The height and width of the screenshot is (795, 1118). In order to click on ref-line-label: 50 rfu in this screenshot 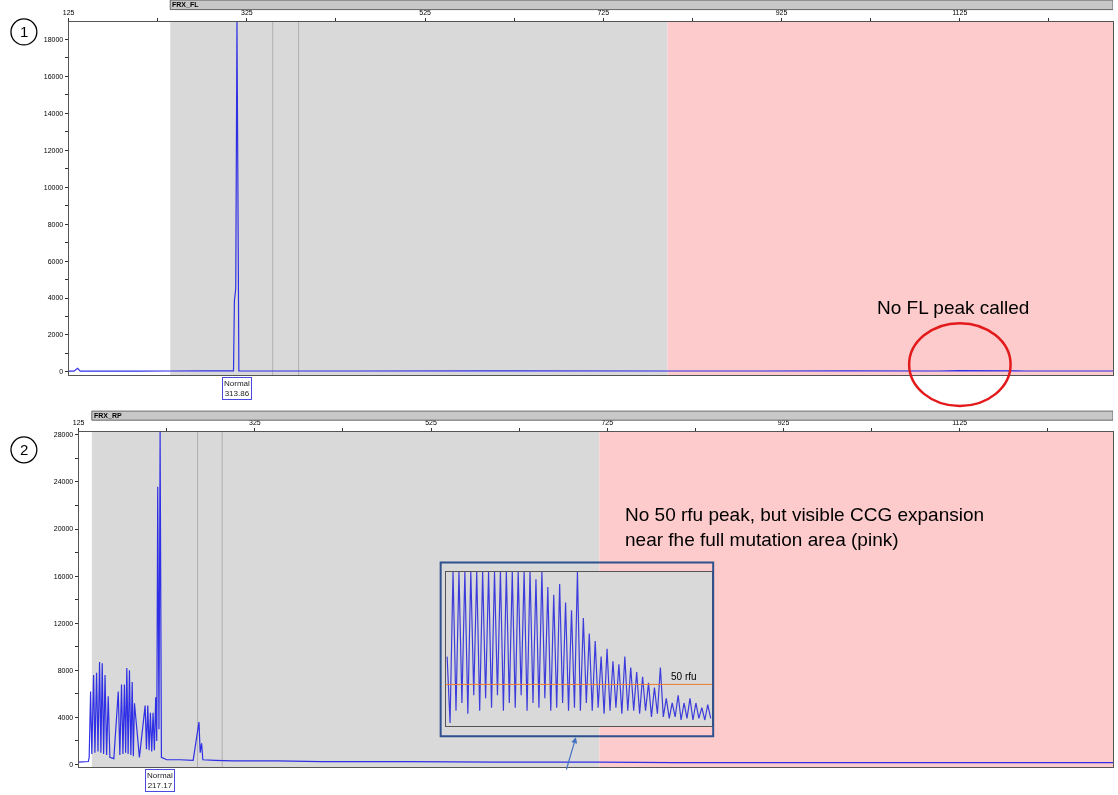, I will do `click(684, 676)`.